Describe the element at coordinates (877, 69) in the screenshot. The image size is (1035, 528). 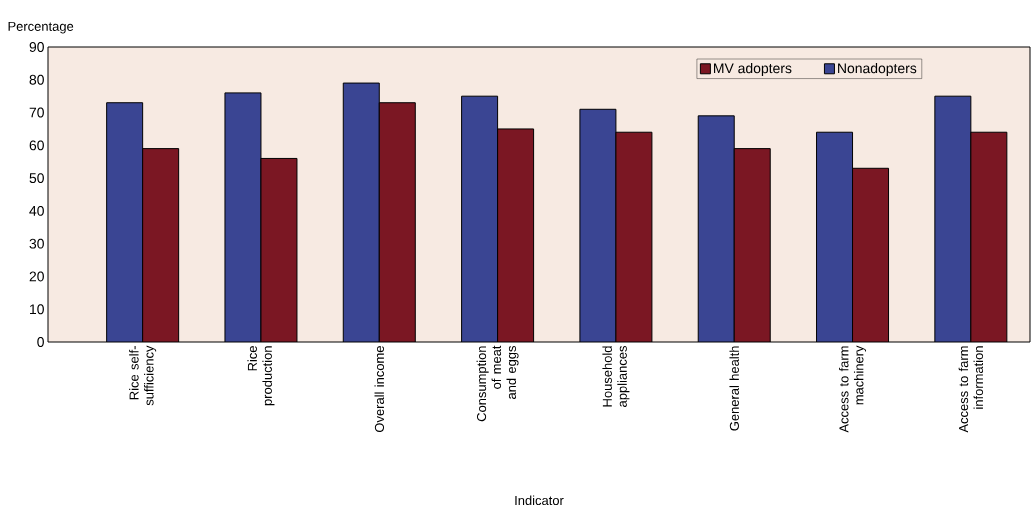
I see `legend-label: Nonadopters` at that location.